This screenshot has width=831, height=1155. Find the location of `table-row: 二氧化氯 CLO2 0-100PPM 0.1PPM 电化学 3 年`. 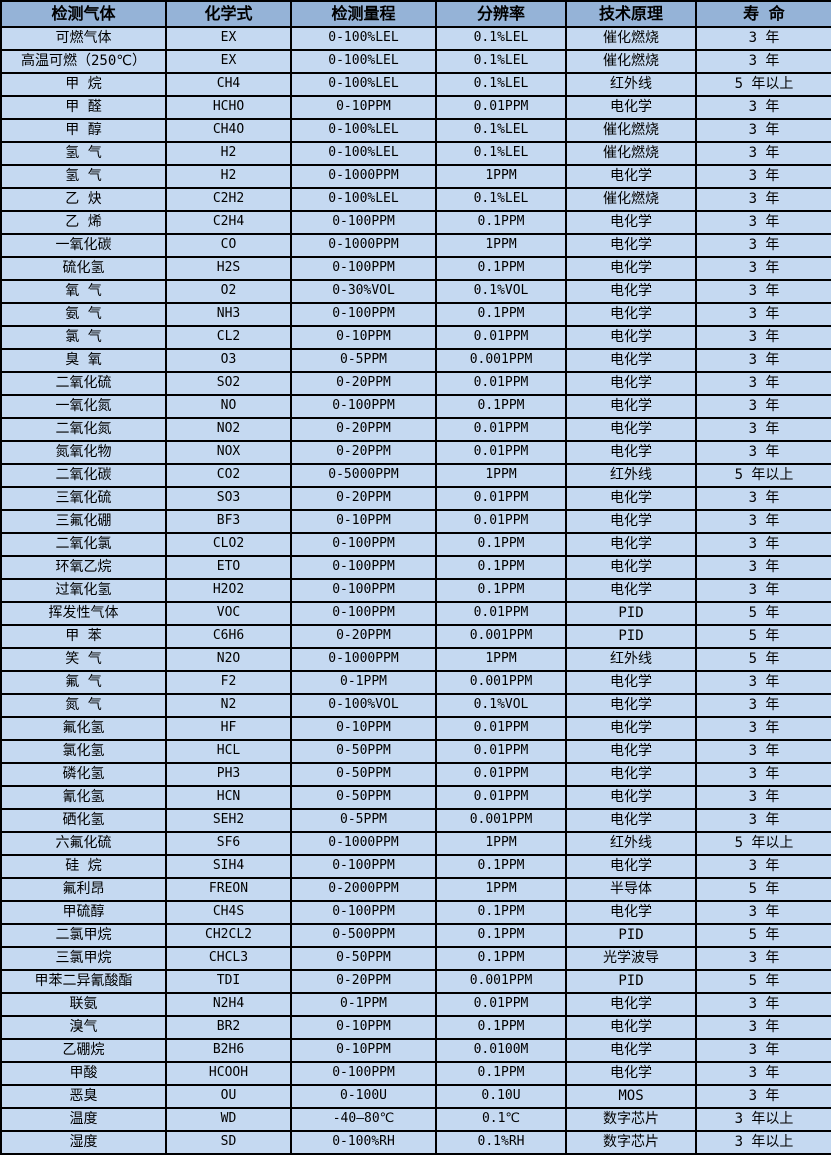

table-row: 二氧化氯 CLO2 0-100PPM 0.1PPM 电化学 3 年 is located at coordinates (415, 544).